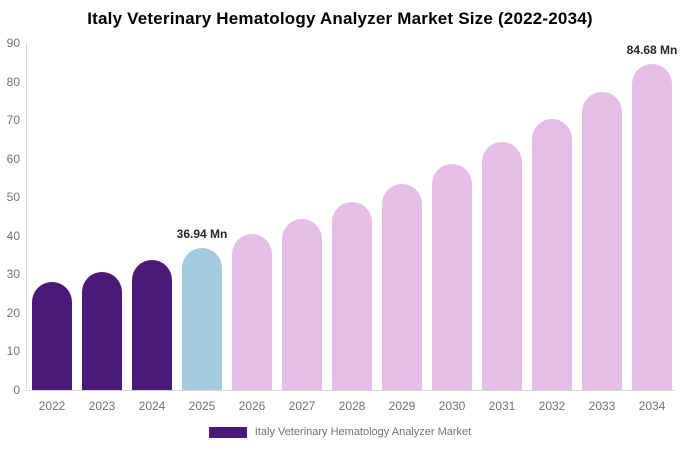  What do you see at coordinates (202, 406) in the screenshot?
I see `x-axis-label-2025: 2025` at bounding box center [202, 406].